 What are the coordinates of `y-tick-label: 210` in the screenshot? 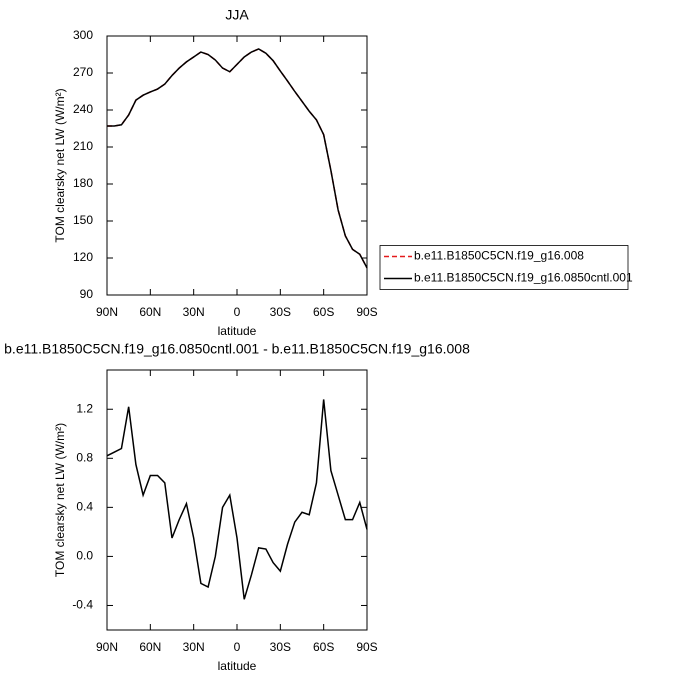 It's located at (83, 146).